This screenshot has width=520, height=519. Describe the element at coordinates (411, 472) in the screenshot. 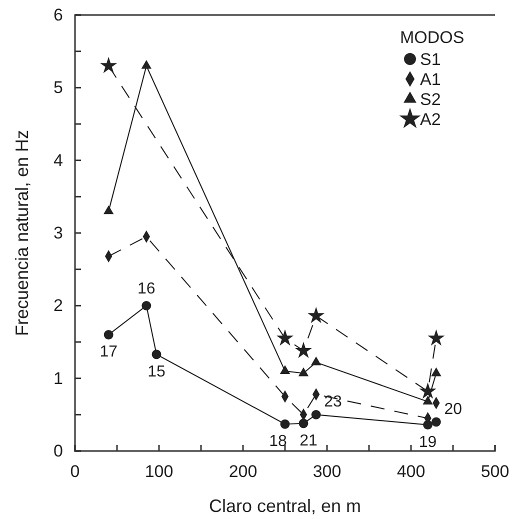

I see `x-tick-label: 400` at that location.